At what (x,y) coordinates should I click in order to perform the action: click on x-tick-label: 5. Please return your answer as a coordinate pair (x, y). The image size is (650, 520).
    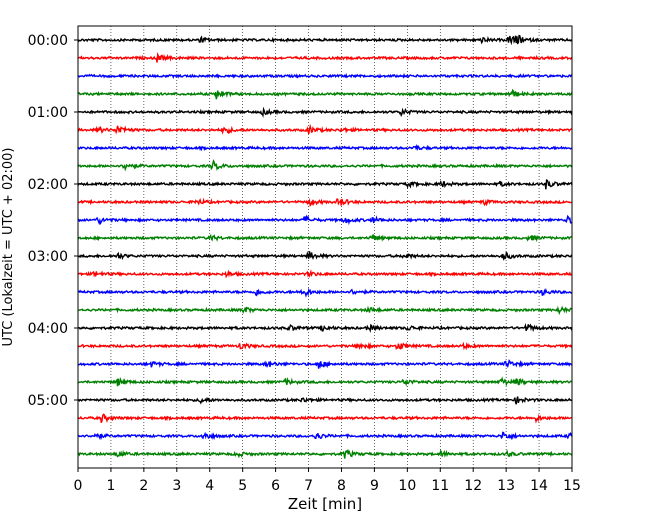
    Looking at the image, I should click on (242, 486).